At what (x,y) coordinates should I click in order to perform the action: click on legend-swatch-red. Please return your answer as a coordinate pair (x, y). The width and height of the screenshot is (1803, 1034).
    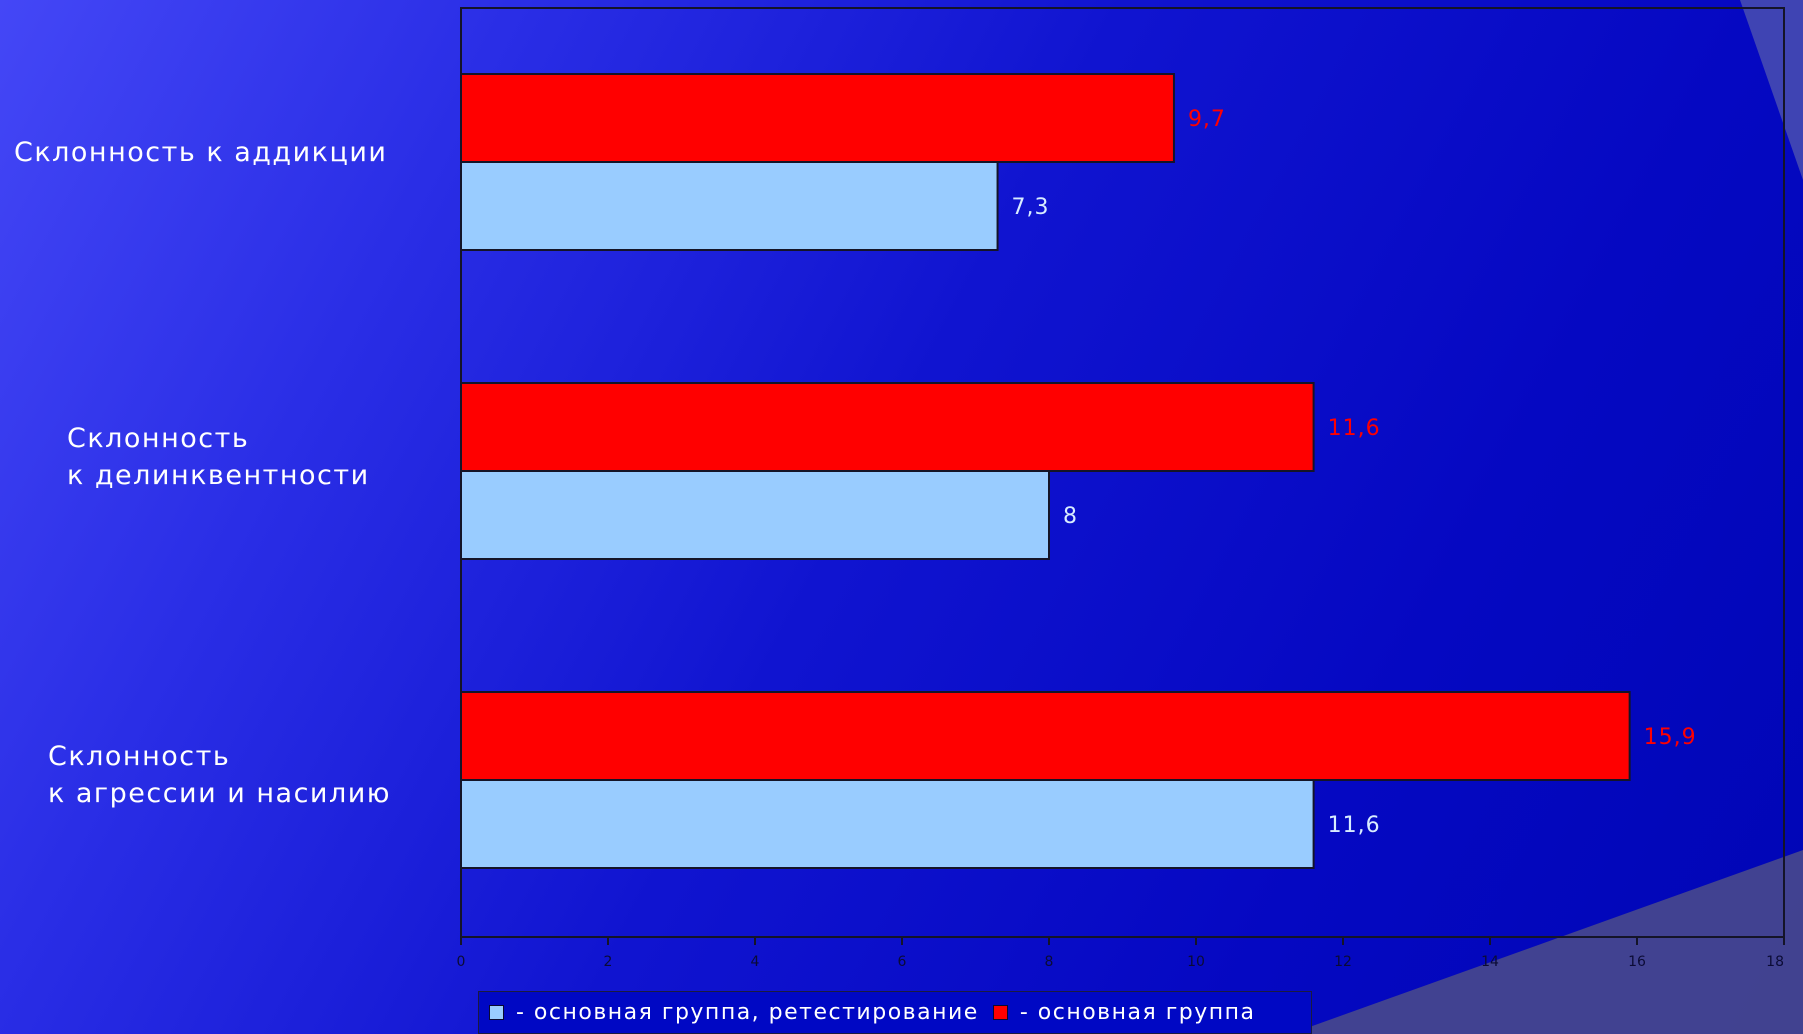
    Looking at the image, I should click on (1000, 1012).